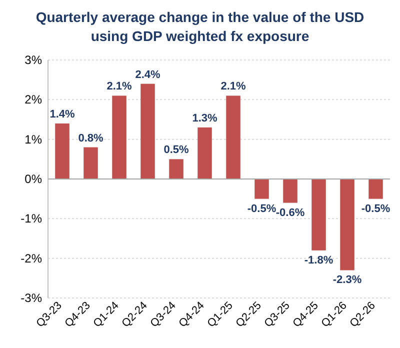 This screenshot has height=348, width=400. Describe the element at coordinates (290, 212) in the screenshot. I see `data-label: -0.6%` at that location.